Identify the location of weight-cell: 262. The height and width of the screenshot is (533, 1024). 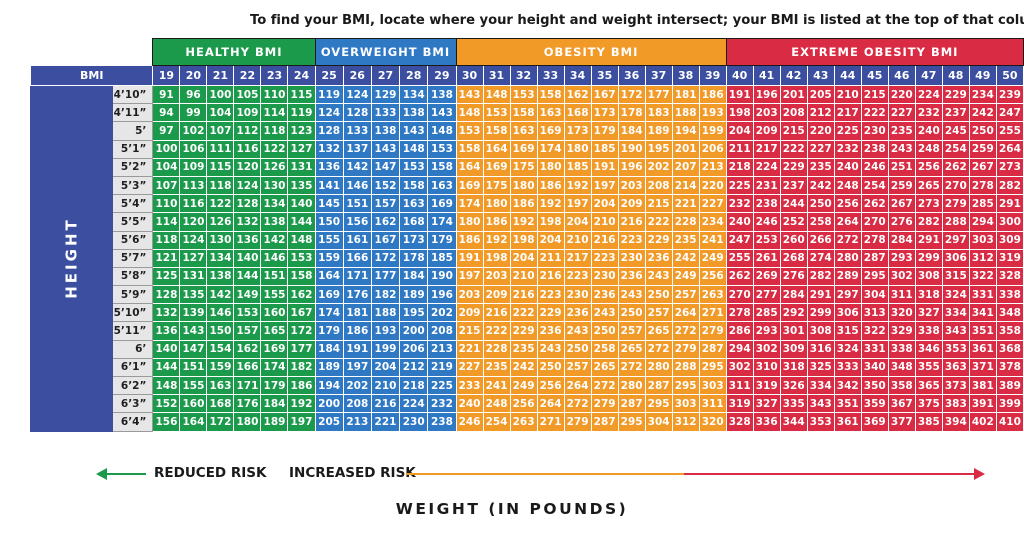
(739, 276).